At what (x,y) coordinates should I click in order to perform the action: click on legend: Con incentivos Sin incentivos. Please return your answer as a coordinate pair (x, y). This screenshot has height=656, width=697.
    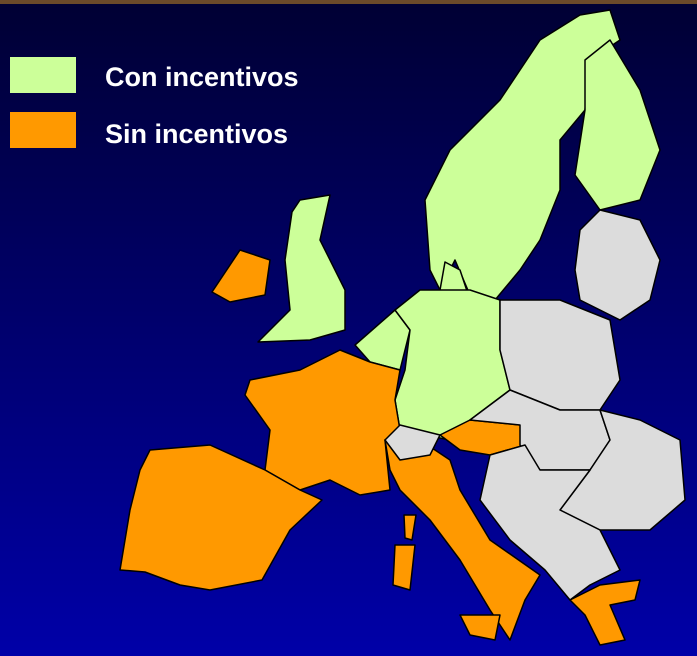
    Looking at the image, I should click on (154, 103).